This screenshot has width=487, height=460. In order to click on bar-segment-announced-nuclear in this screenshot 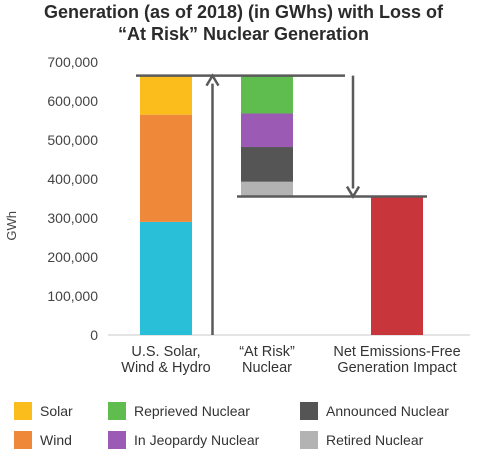, I will do `click(267, 164)`.